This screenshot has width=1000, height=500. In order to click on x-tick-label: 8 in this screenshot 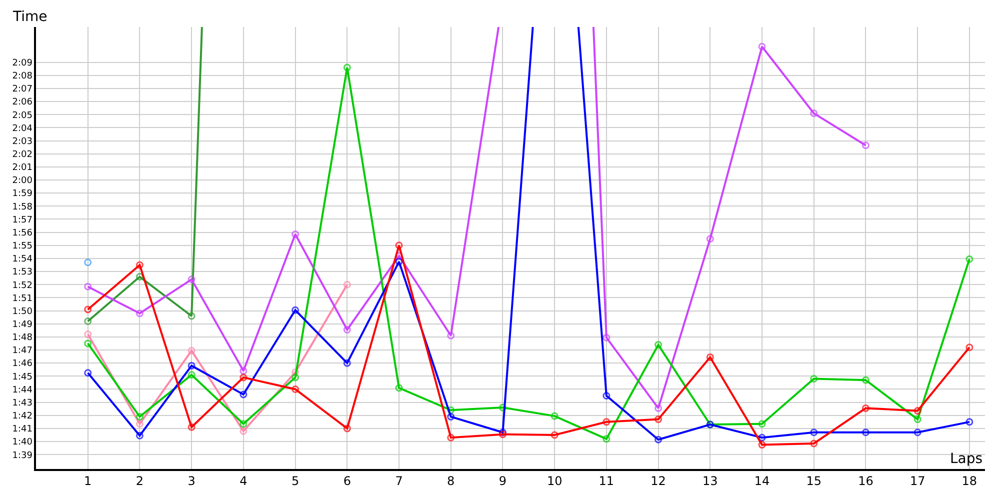, I will do `click(451, 481)`.